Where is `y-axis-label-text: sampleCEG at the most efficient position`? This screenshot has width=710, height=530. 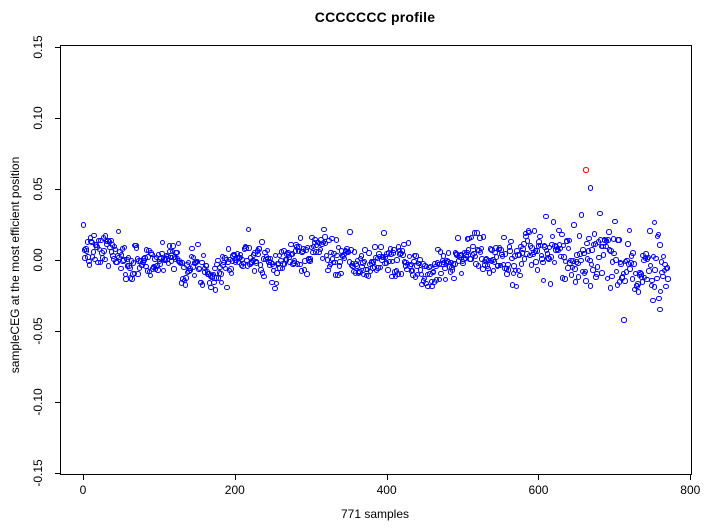
y-axis-label-text: sampleCEG at the most efficient position is located at coordinates (15, 265).